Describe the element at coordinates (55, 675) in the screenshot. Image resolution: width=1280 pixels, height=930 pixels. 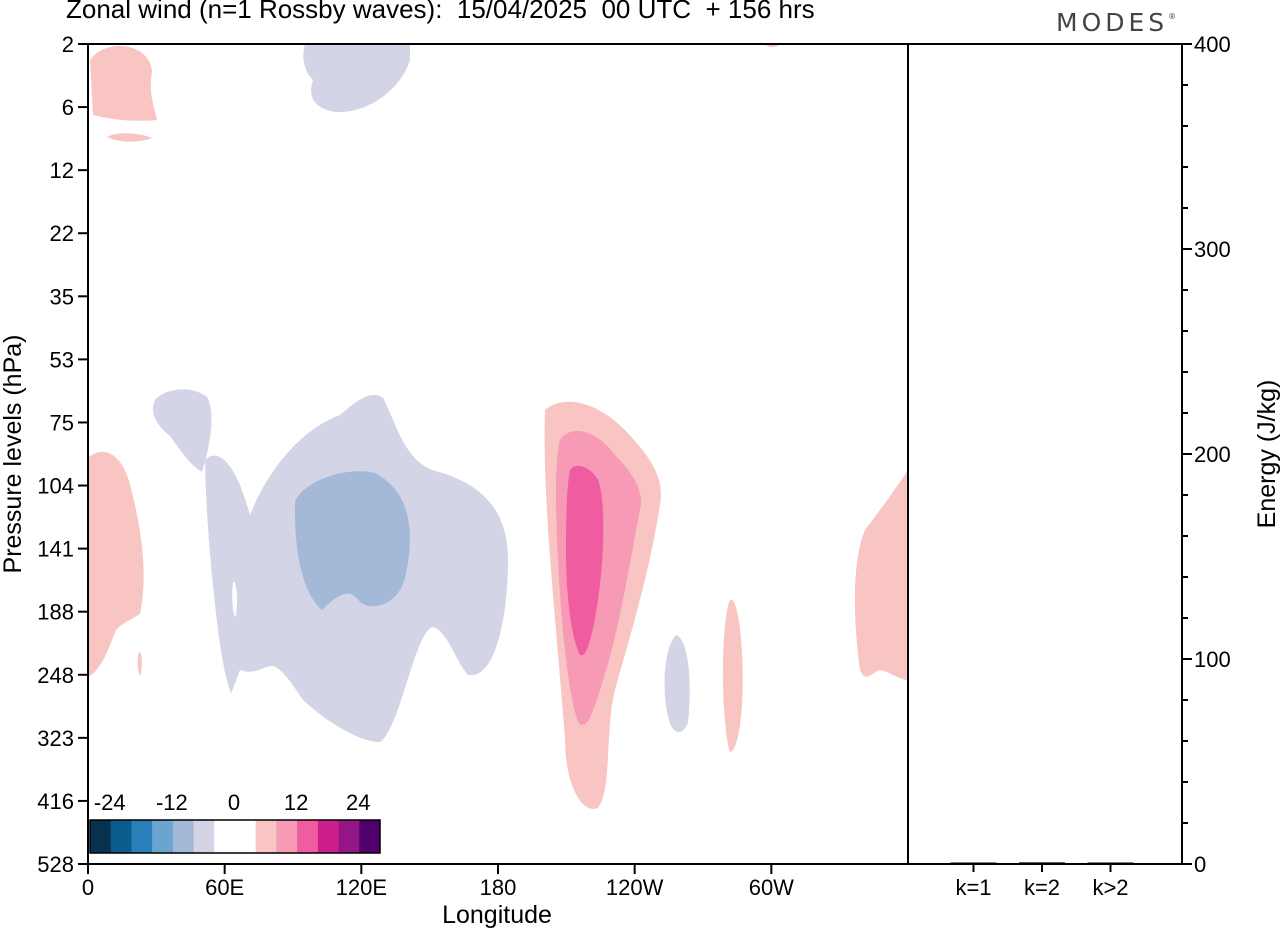
I see `y-tick-label: 248` at that location.